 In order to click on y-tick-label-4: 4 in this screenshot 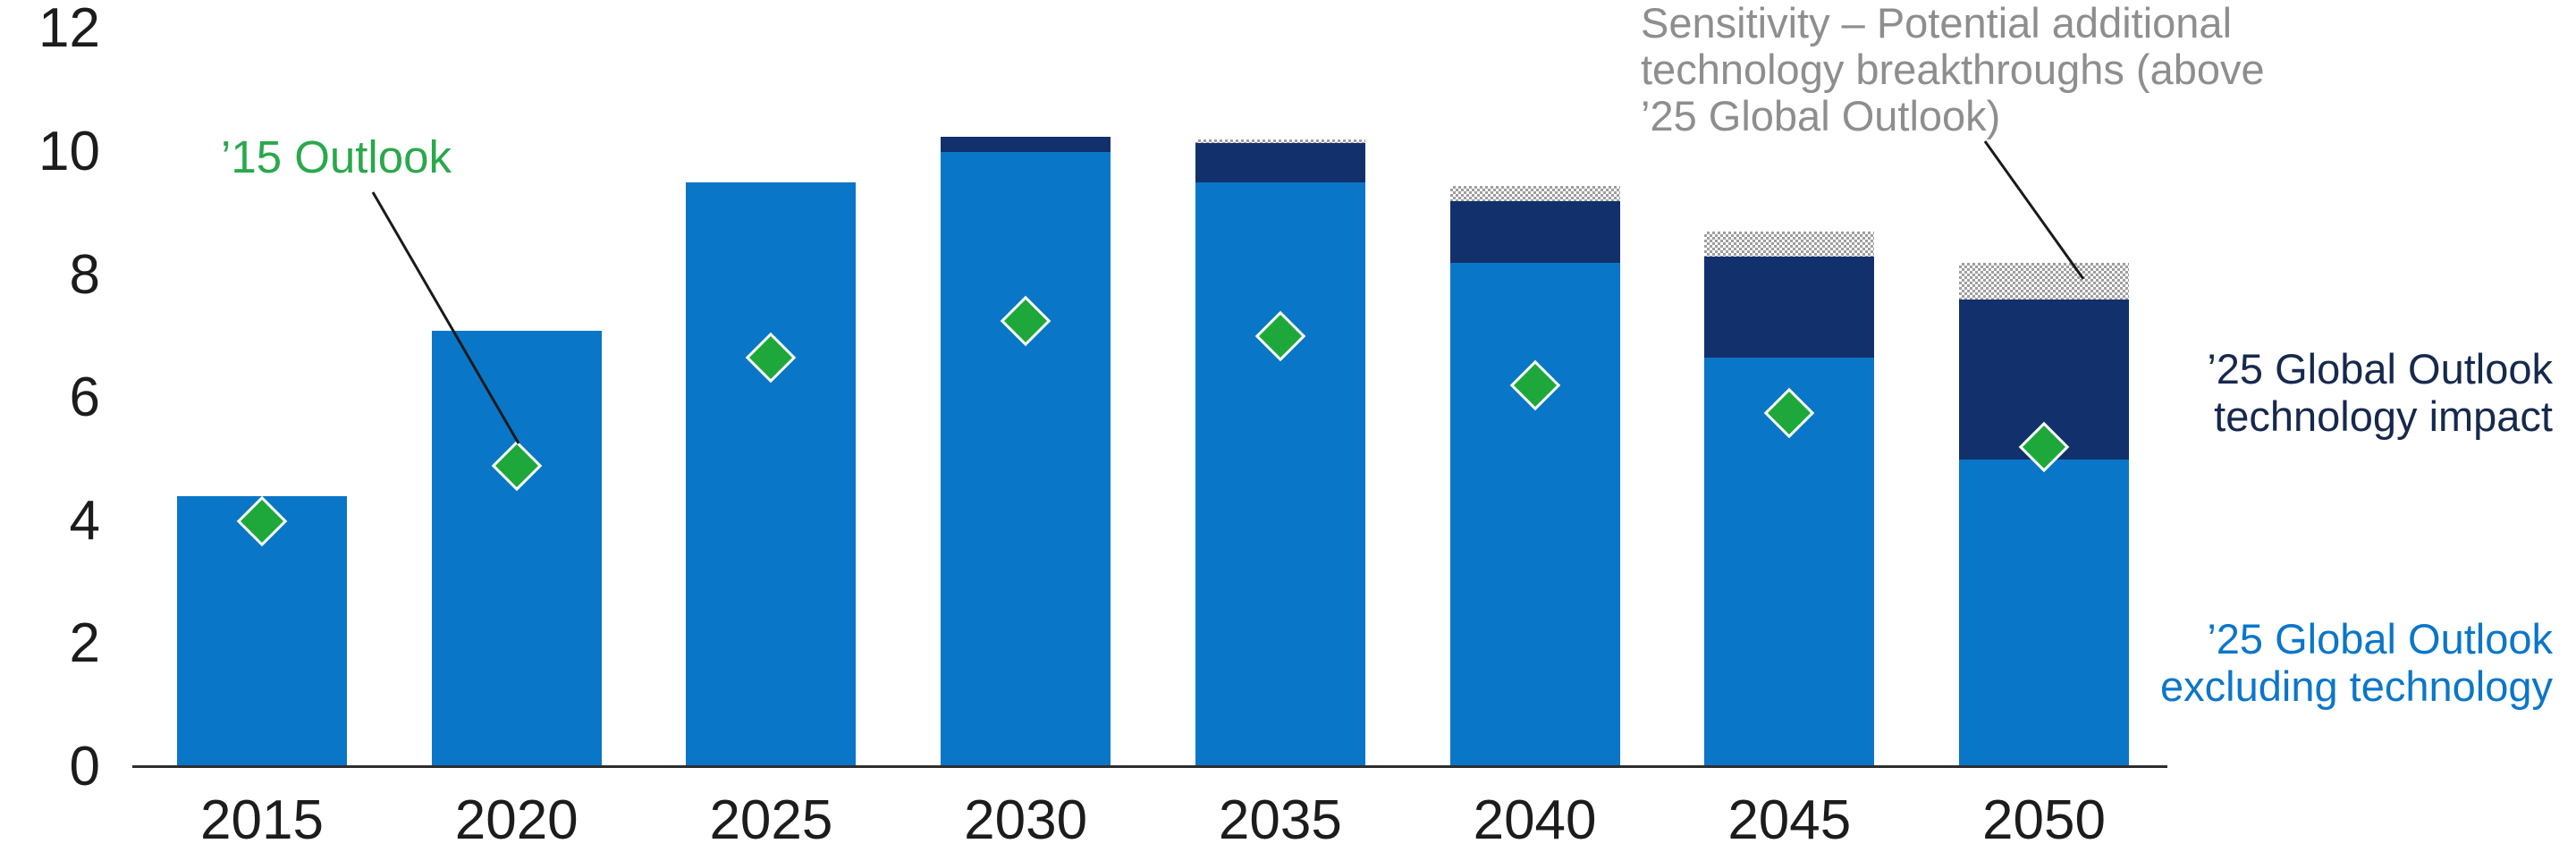, I will do `click(84, 520)`.